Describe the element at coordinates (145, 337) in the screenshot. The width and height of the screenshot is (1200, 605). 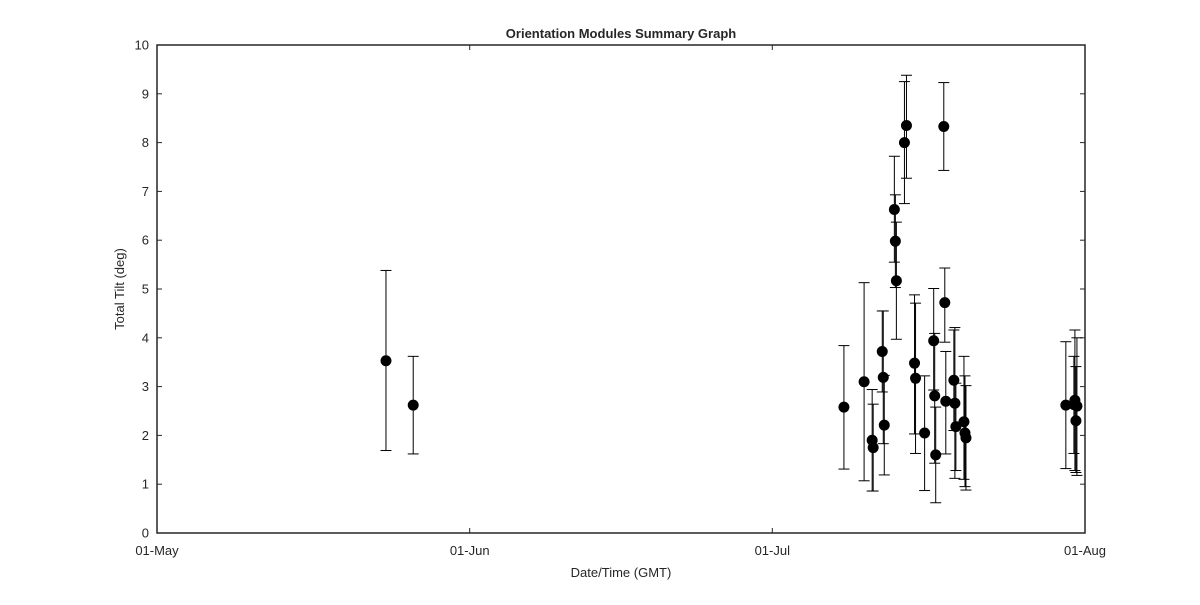
I see `y-tick-label: 4` at that location.